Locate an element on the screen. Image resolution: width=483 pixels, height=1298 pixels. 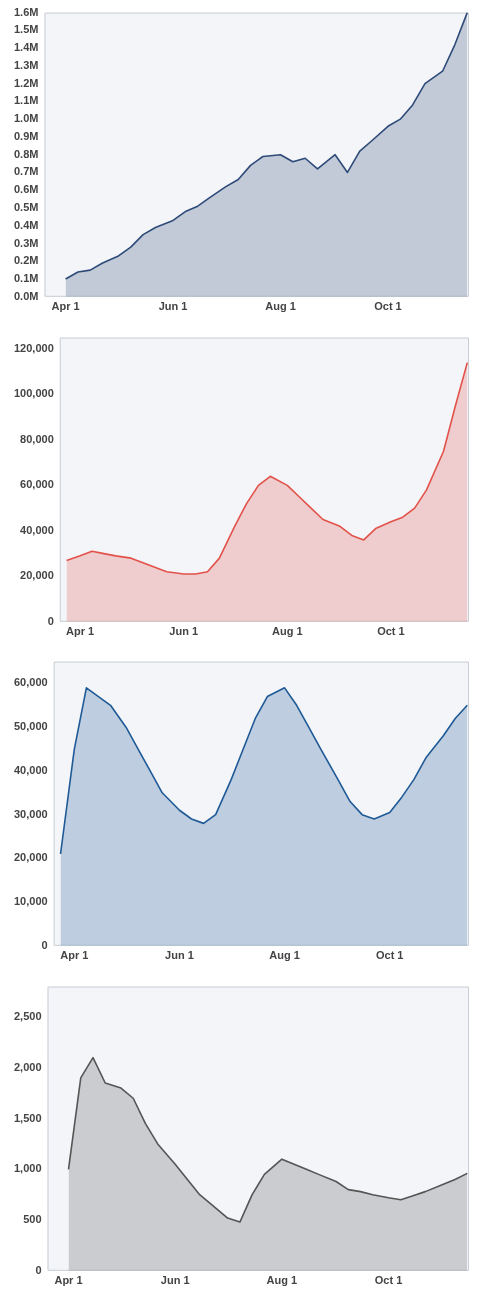
y-tick-label: 1.3M is located at coordinates (26, 64).